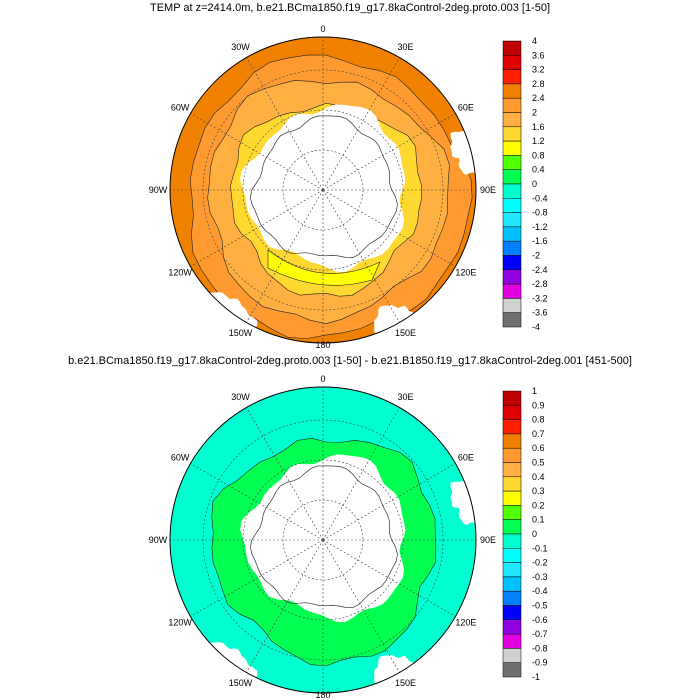  What do you see at coordinates (540, 606) in the screenshot?
I see `colorbar-tick-label: -0.5` at bounding box center [540, 606].